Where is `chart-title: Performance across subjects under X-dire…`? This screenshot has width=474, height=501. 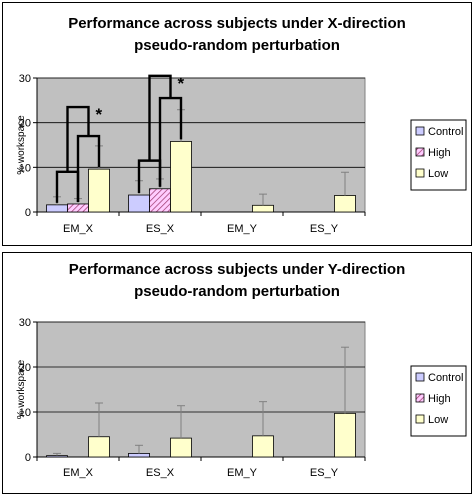
chart-title: Performance across subjects under X-dire… is located at coordinates (237, 23).